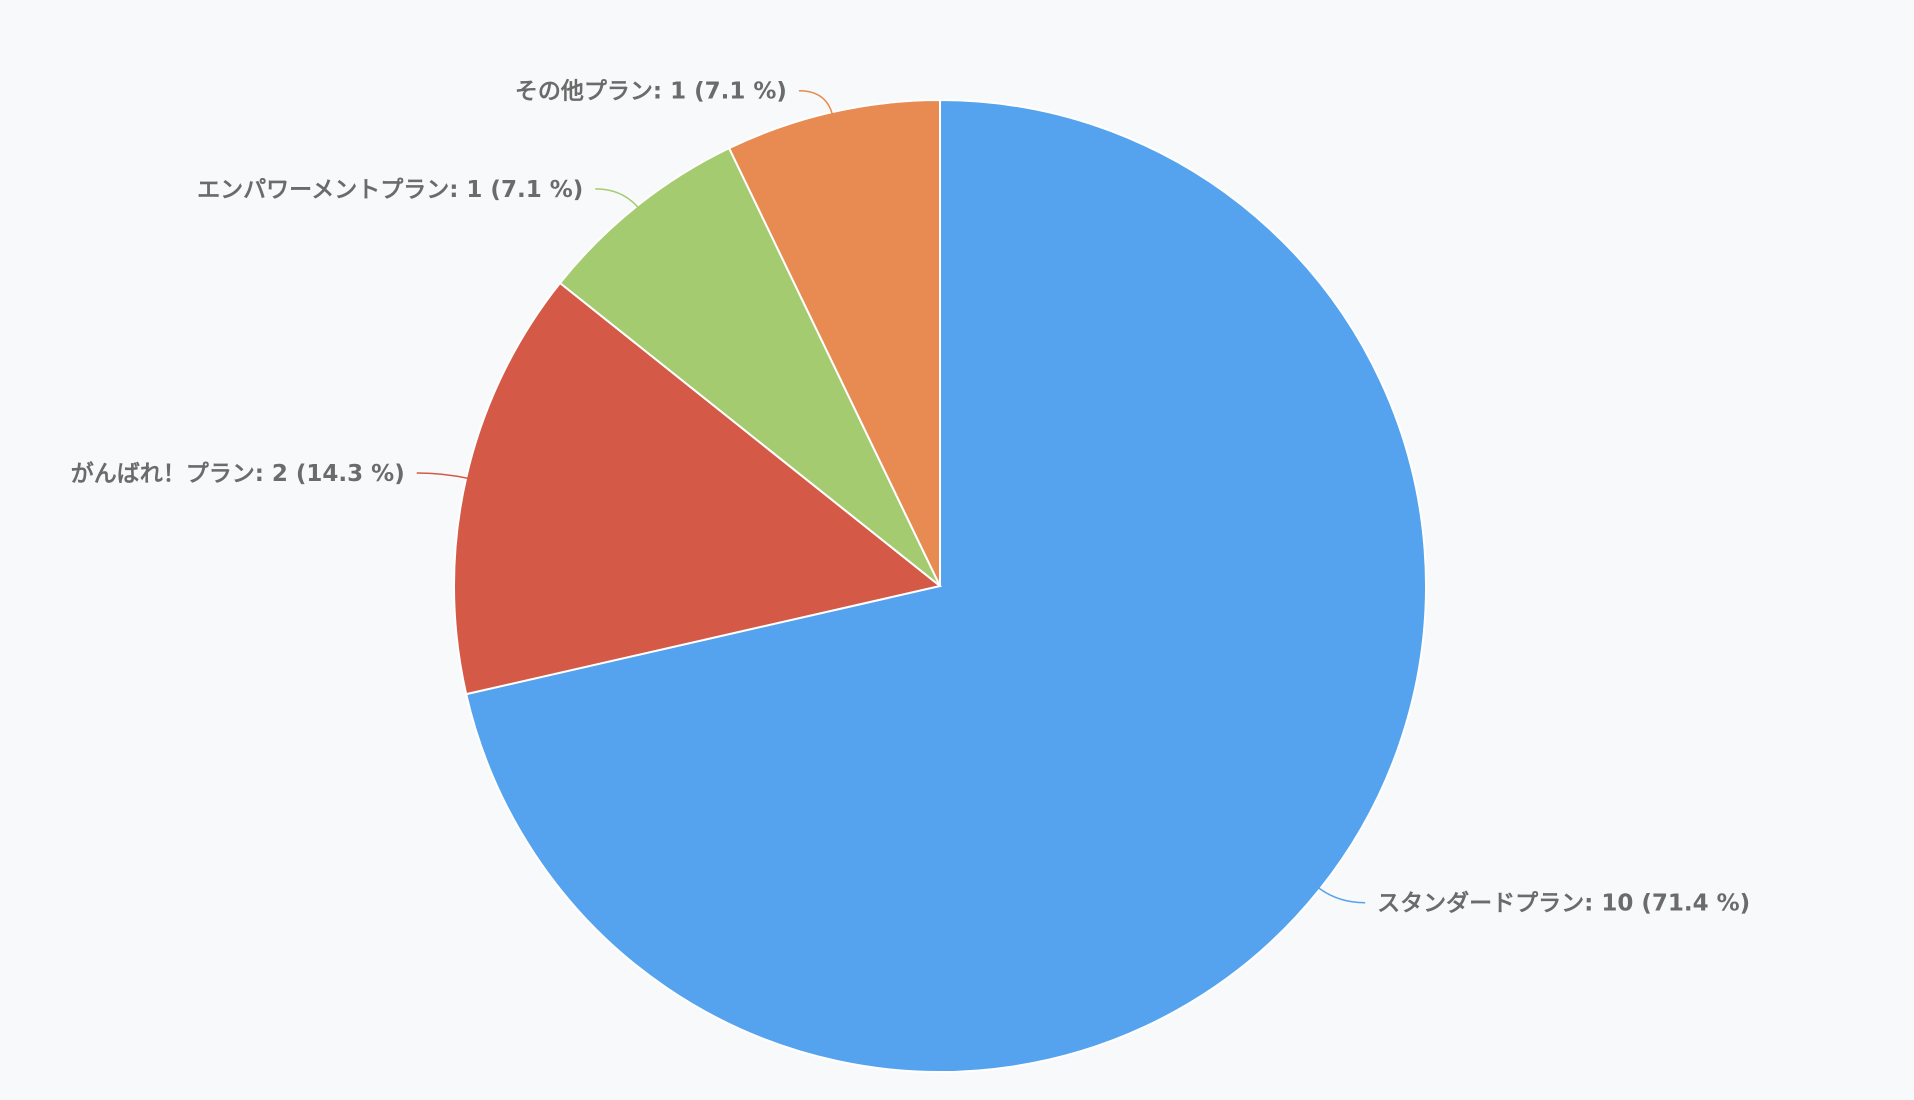 The image size is (1914, 1100). I want to click on slice-label: スタンダードプラン: 10 (71.4 %), so click(1563, 903).